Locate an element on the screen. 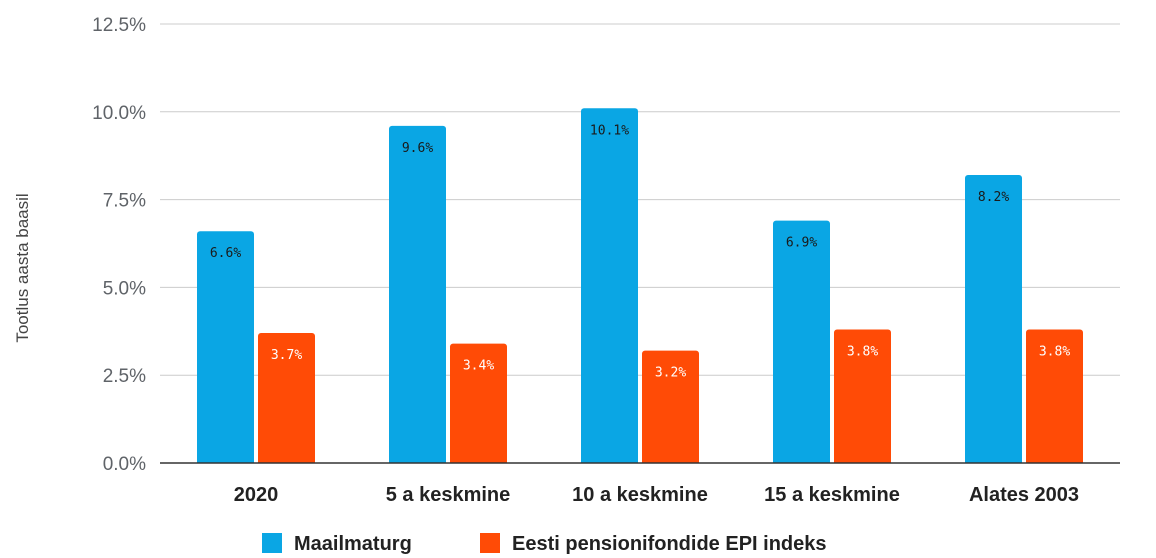 The image size is (1156, 558). y-tick-label: 7.5% is located at coordinates (124, 201).